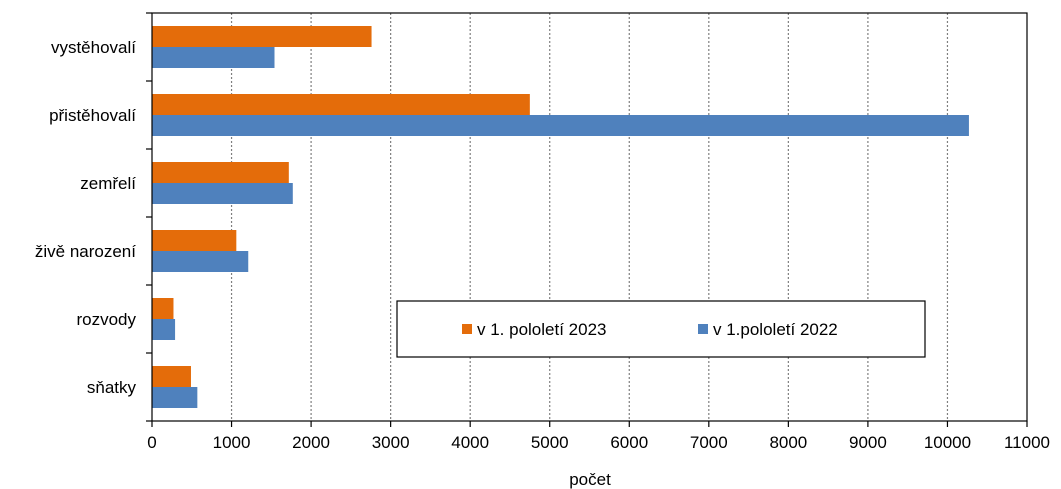 This screenshot has height=489, width=1061. Describe the element at coordinates (106, 319) in the screenshot. I see `category-label: rozvody` at that location.